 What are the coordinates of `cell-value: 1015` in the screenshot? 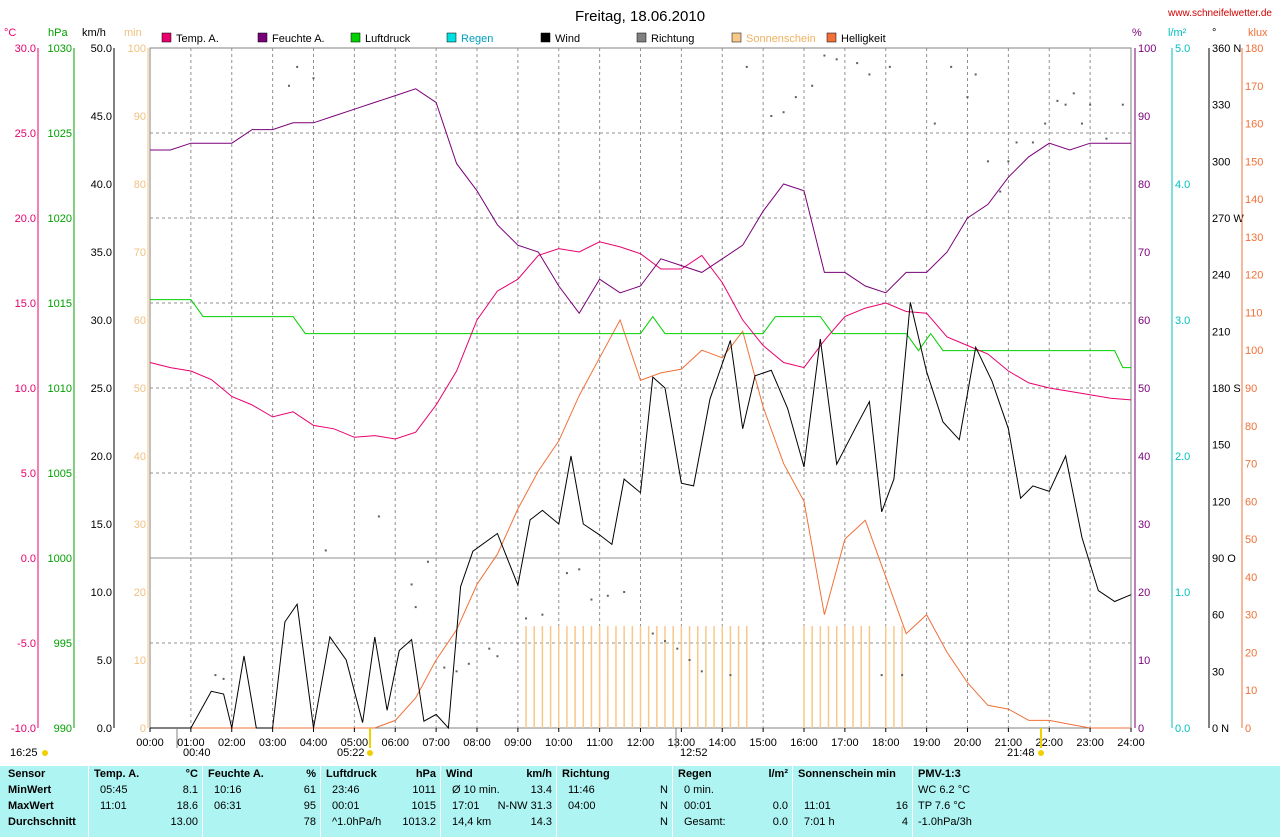 It's located at (423, 806).